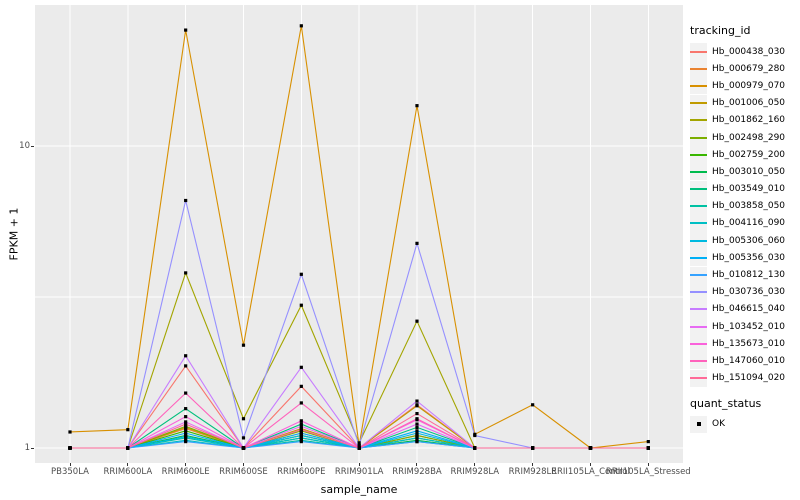 The height and width of the screenshot is (500, 800). What do you see at coordinates (532, 472) in the screenshot?
I see `x-tick-label: RRIM928LE` at bounding box center [532, 472].